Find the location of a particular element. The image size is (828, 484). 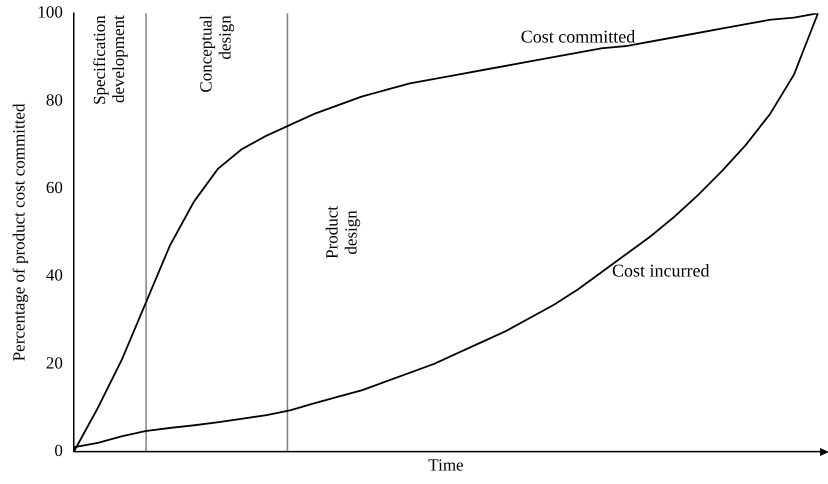

y-tick-label: 100 is located at coordinates (50, 12).